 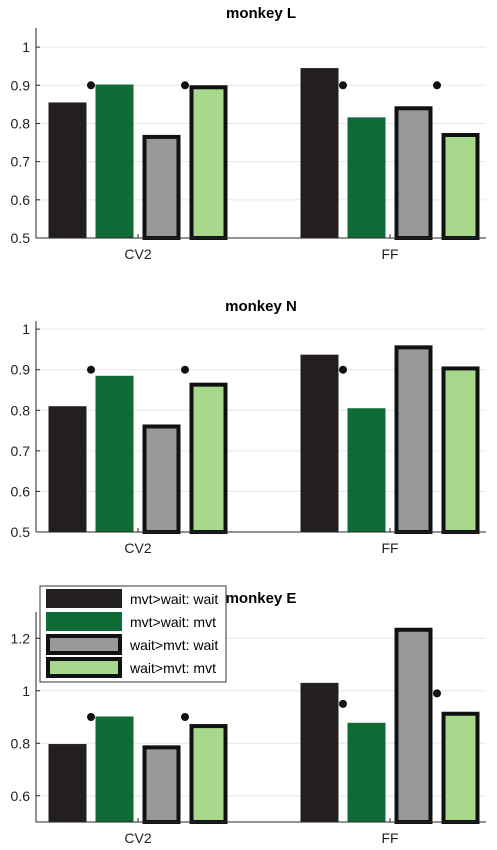 I want to click on legend-label: wait>mvt: mvt, so click(x=172, y=668).